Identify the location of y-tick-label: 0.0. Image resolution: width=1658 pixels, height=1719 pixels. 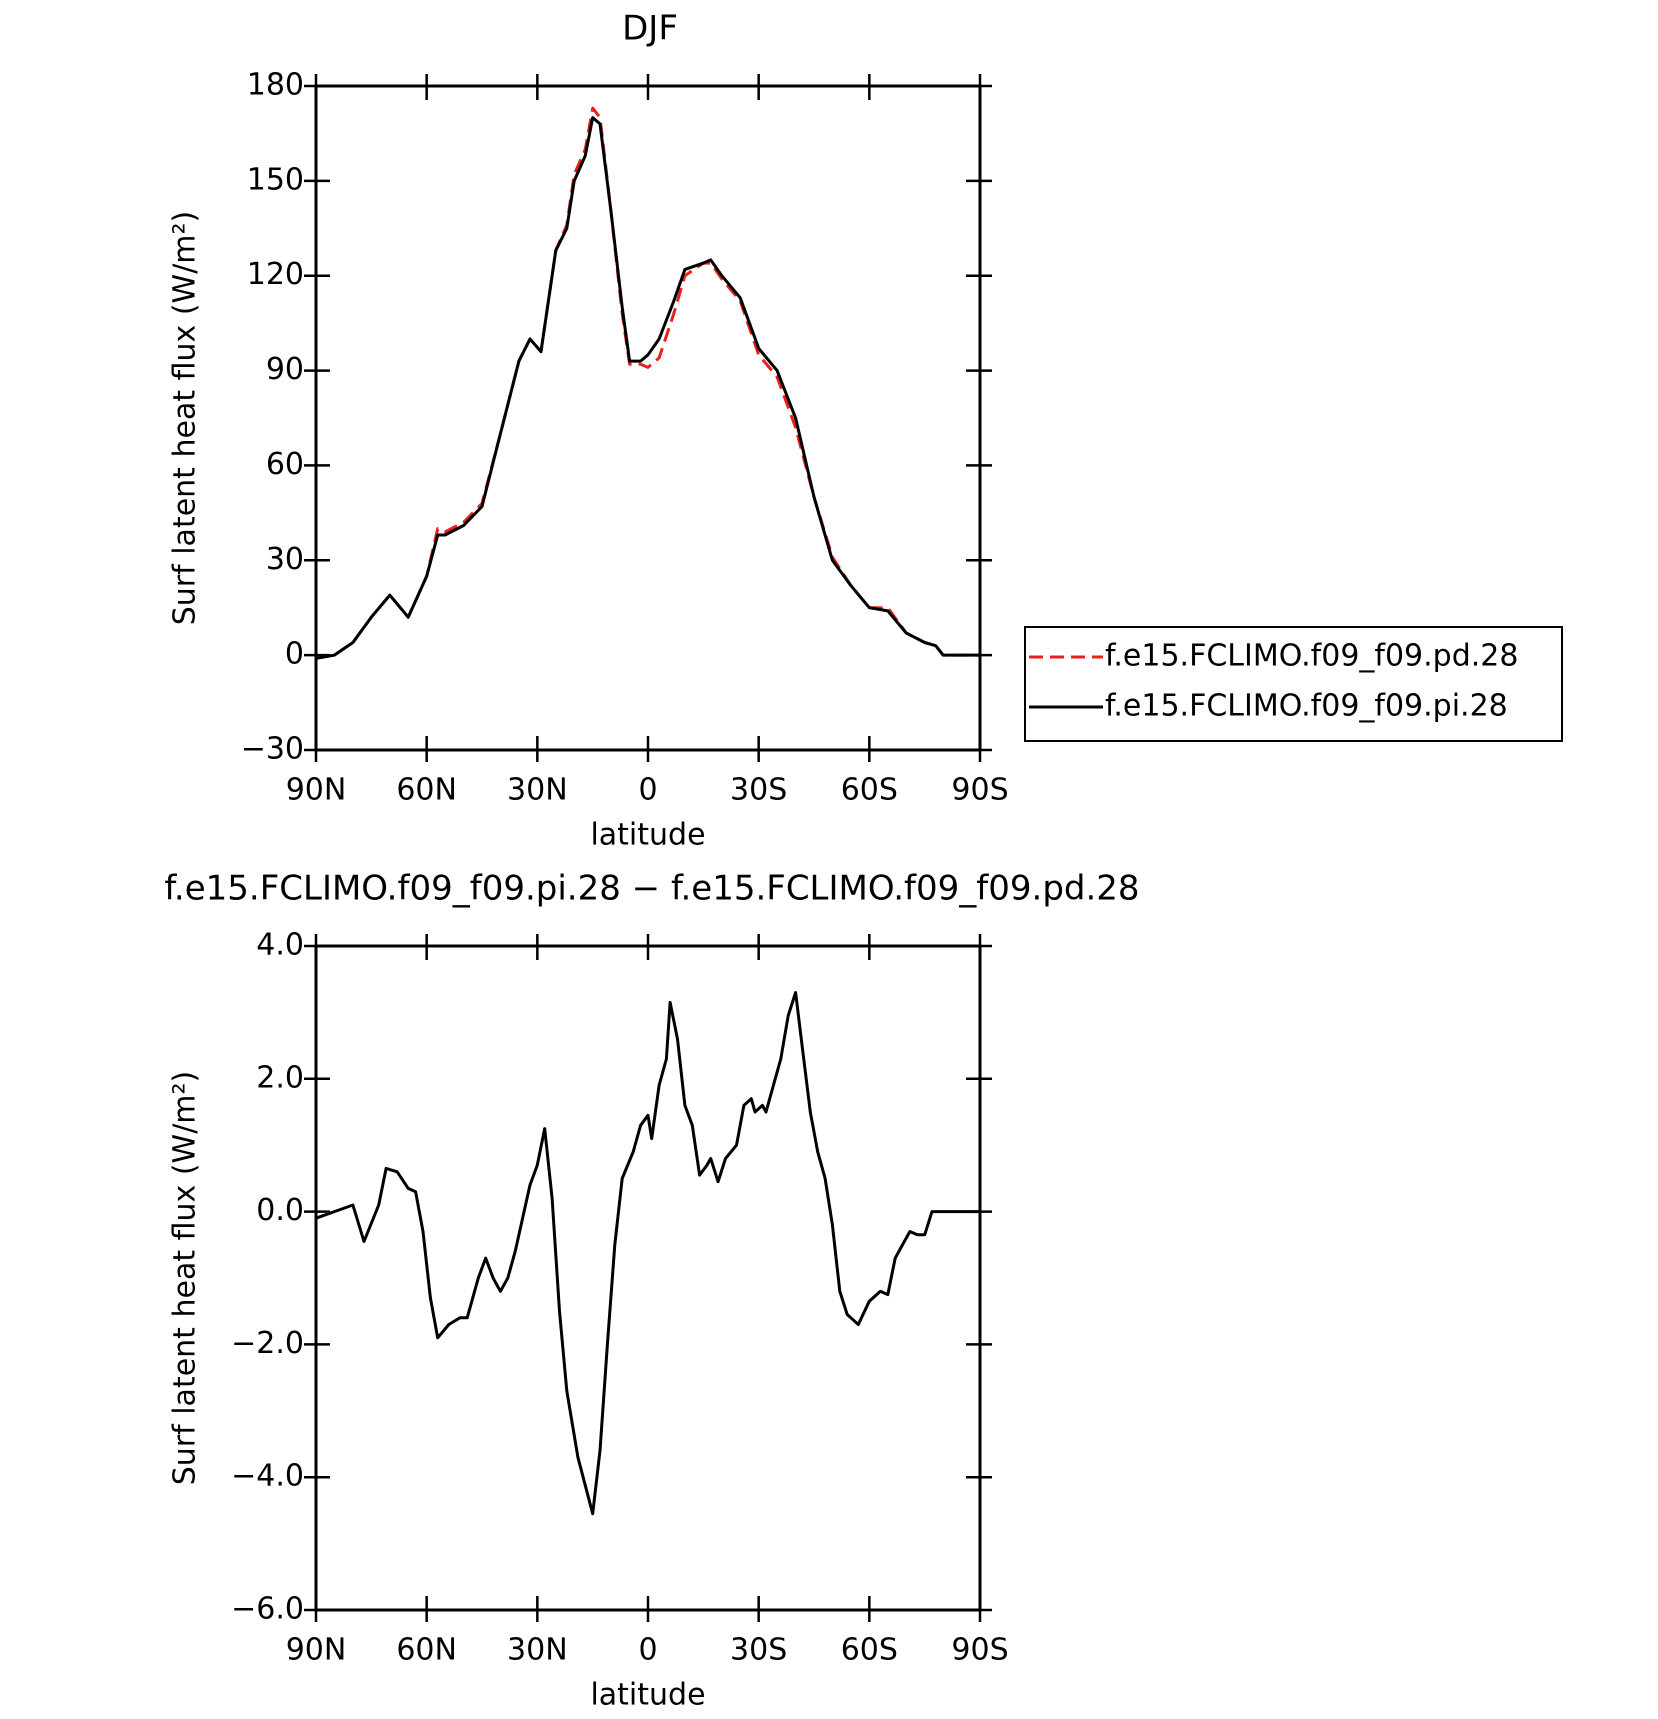
(280, 1210).